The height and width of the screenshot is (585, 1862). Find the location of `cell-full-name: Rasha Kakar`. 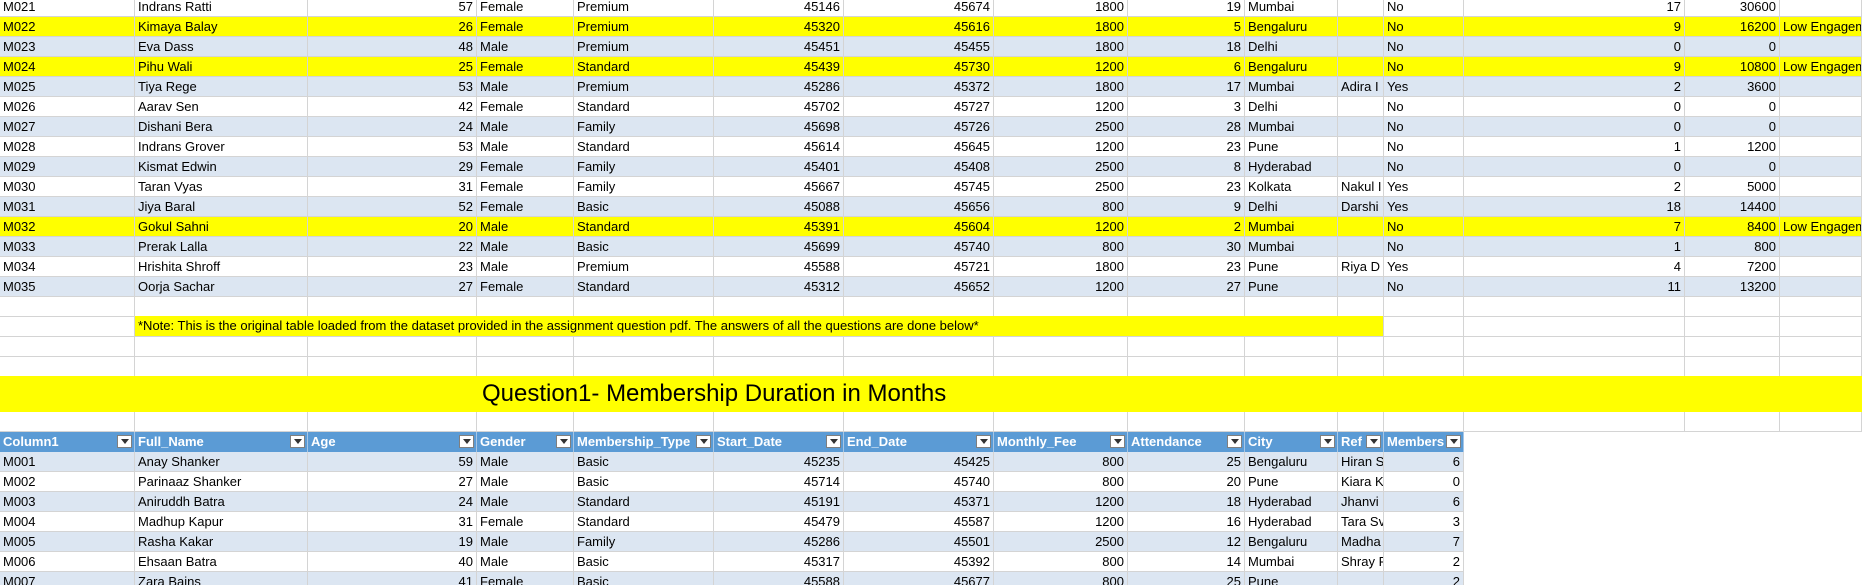

cell-full-name: Rasha Kakar is located at coordinates (221, 542).